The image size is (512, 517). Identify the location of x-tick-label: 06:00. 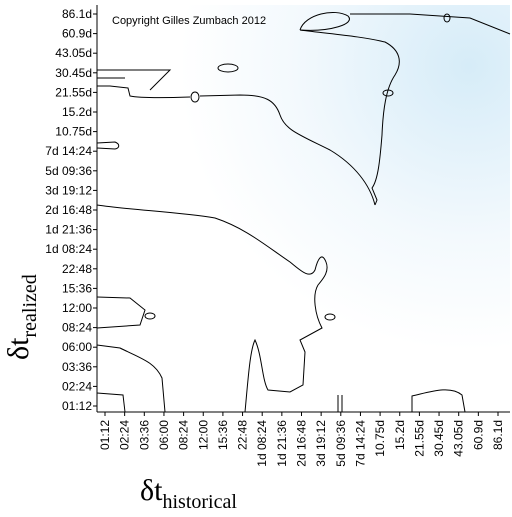
(164, 435).